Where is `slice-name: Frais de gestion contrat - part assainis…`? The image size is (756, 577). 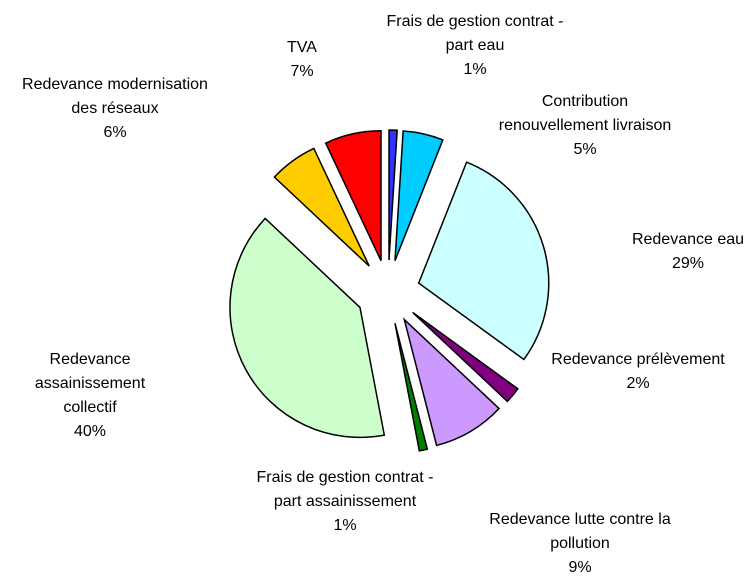
slice-name: Frais de gestion contrat - part assainis… is located at coordinates (345, 489).